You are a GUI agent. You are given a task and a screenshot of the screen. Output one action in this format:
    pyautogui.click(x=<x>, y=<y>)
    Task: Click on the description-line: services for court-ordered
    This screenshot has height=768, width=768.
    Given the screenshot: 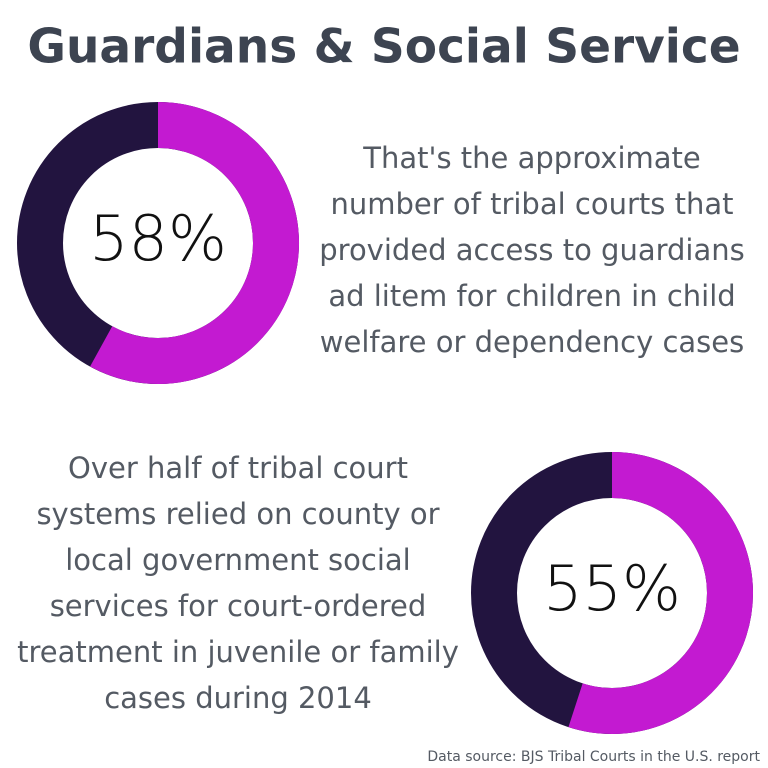 What is the action you would take?
    pyautogui.click(x=238, y=606)
    